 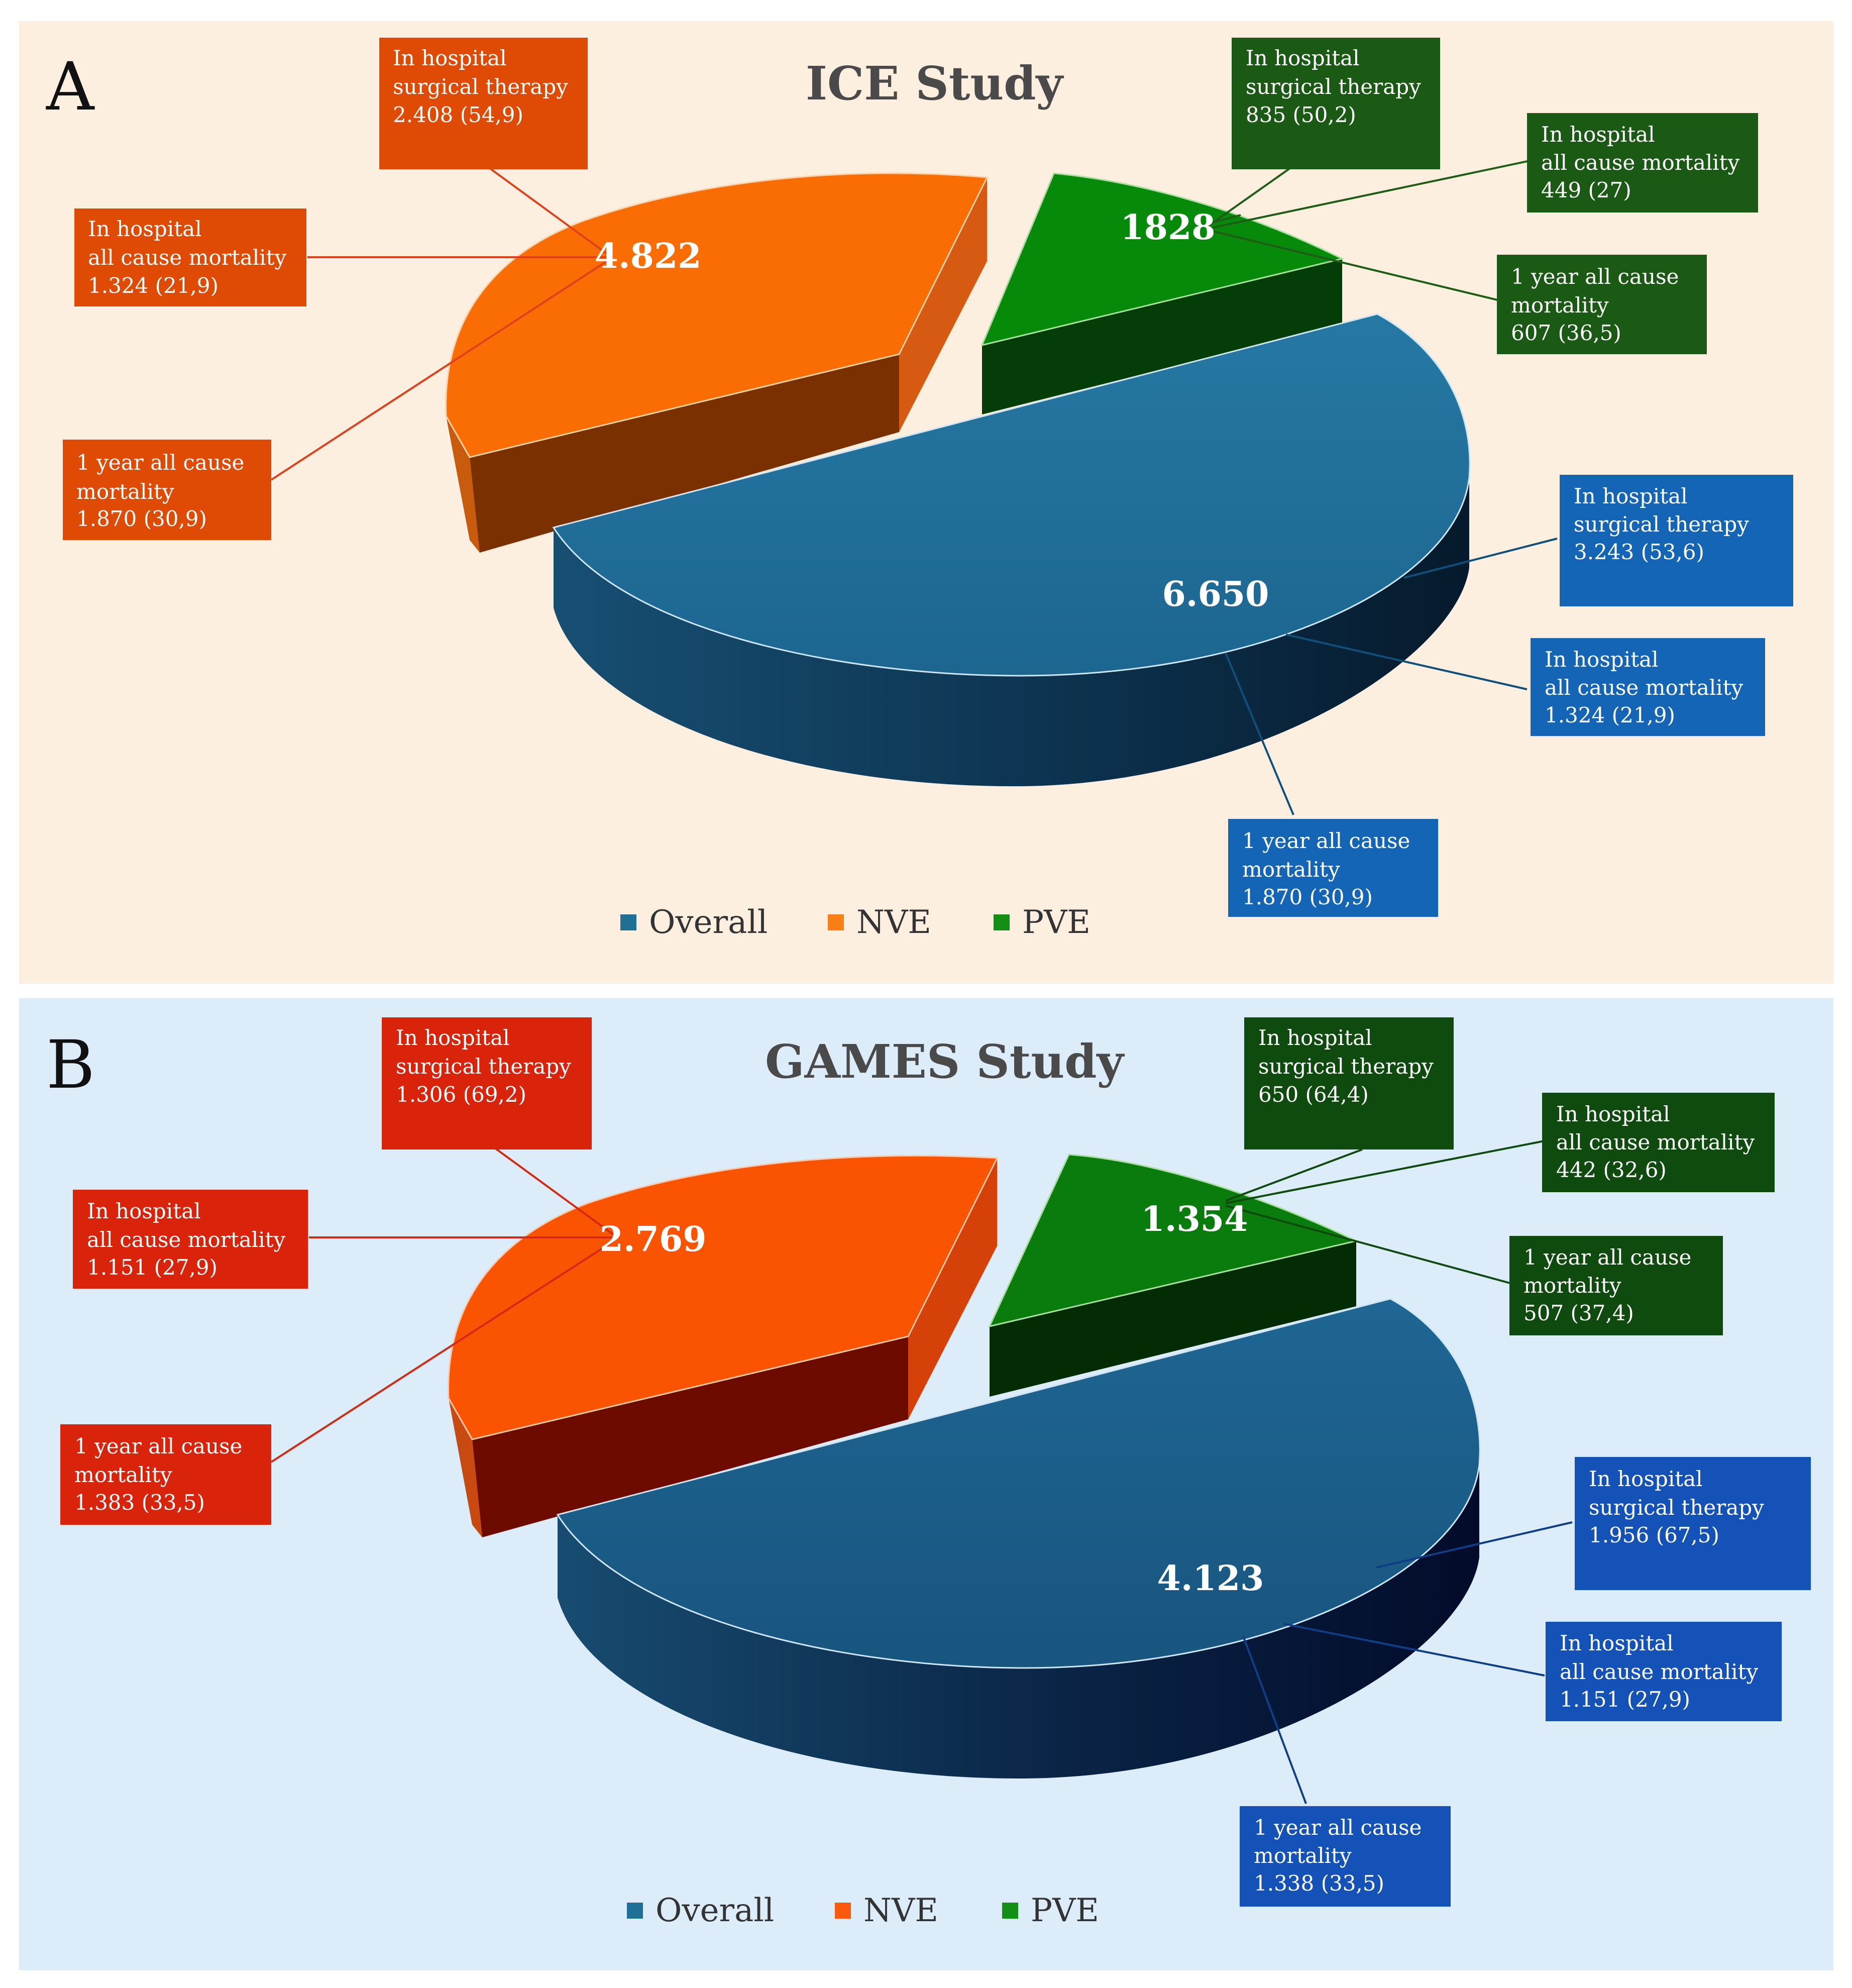 I want to click on chart-title: GAMES Study, so click(x=945, y=1061).